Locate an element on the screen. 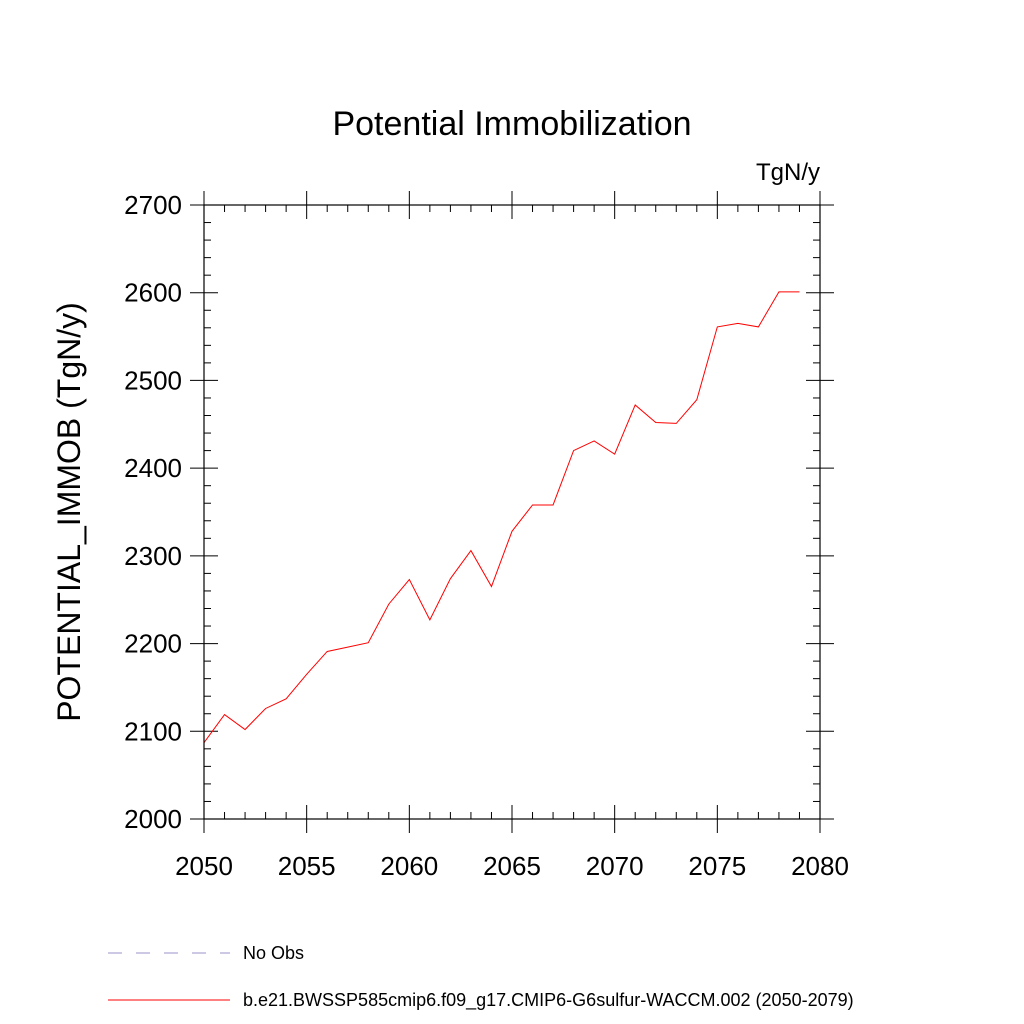  y-tick-label: 2000 is located at coordinates (153, 819).